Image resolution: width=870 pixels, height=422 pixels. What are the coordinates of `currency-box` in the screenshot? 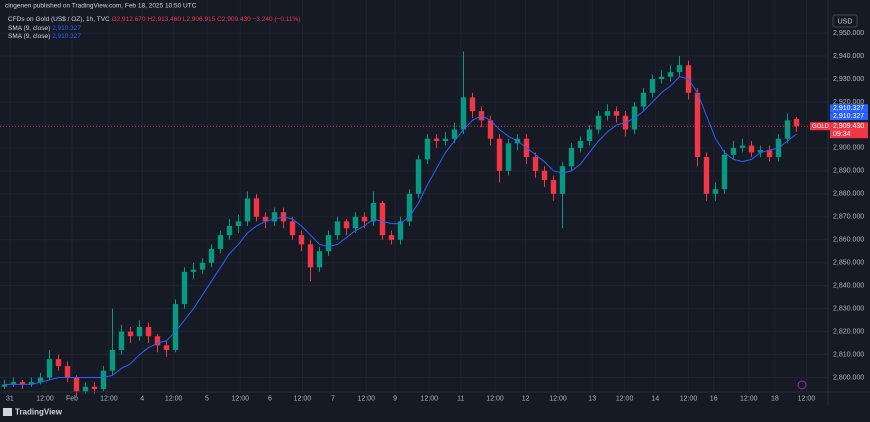 It's located at (845, 21).